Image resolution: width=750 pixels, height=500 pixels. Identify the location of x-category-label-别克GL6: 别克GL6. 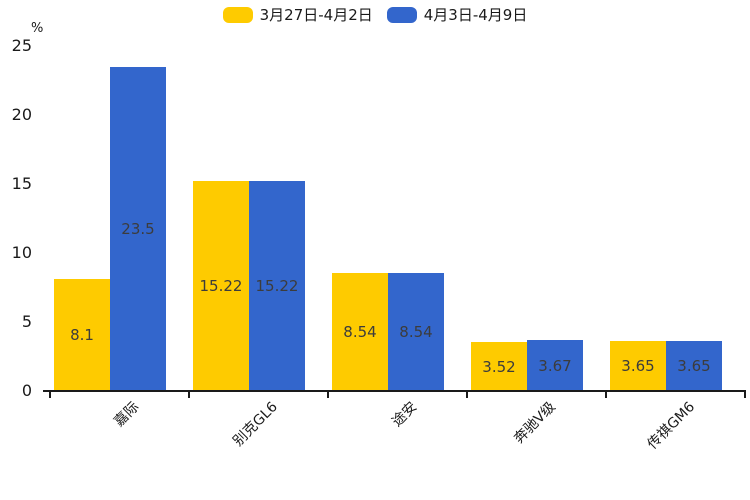
(255, 424).